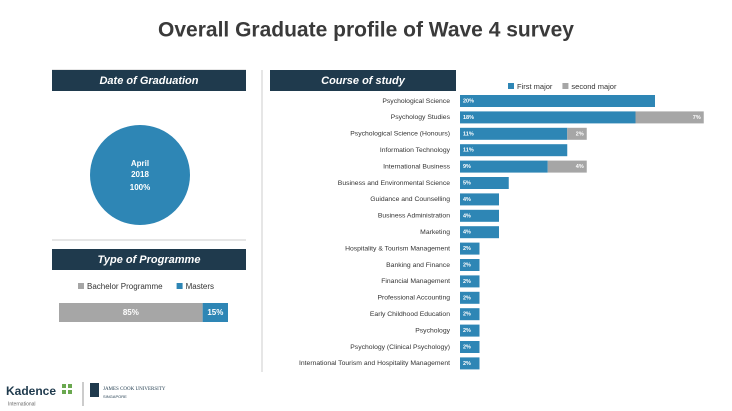 This screenshot has width=732, height=411. What do you see at coordinates (435, 232) in the screenshot?
I see `category-label: Marketing` at bounding box center [435, 232].